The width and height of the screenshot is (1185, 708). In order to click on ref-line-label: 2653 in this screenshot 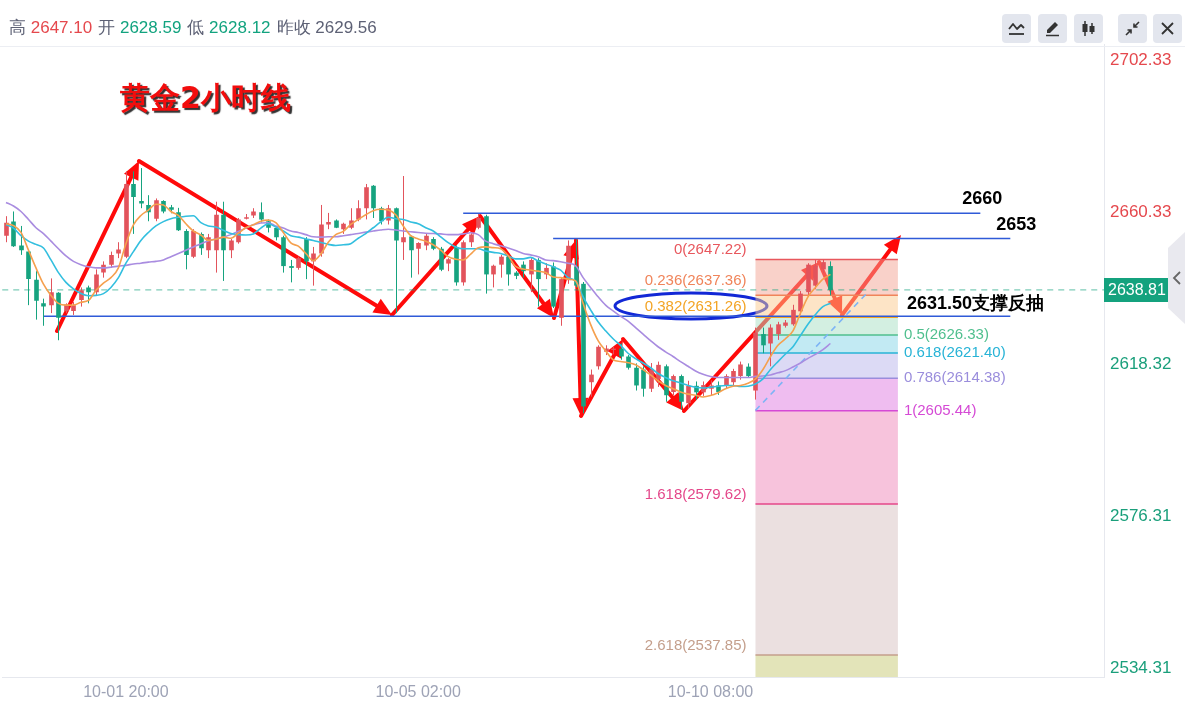, I will do `click(1016, 223)`.